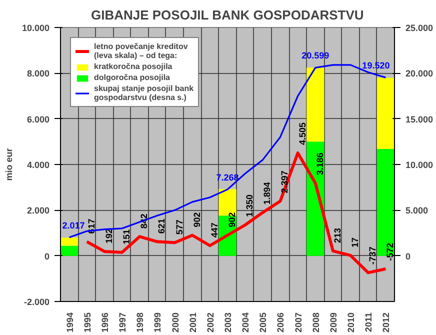 The height and width of the screenshot is (335, 436). I want to click on data-label: -572, so click(390, 251).